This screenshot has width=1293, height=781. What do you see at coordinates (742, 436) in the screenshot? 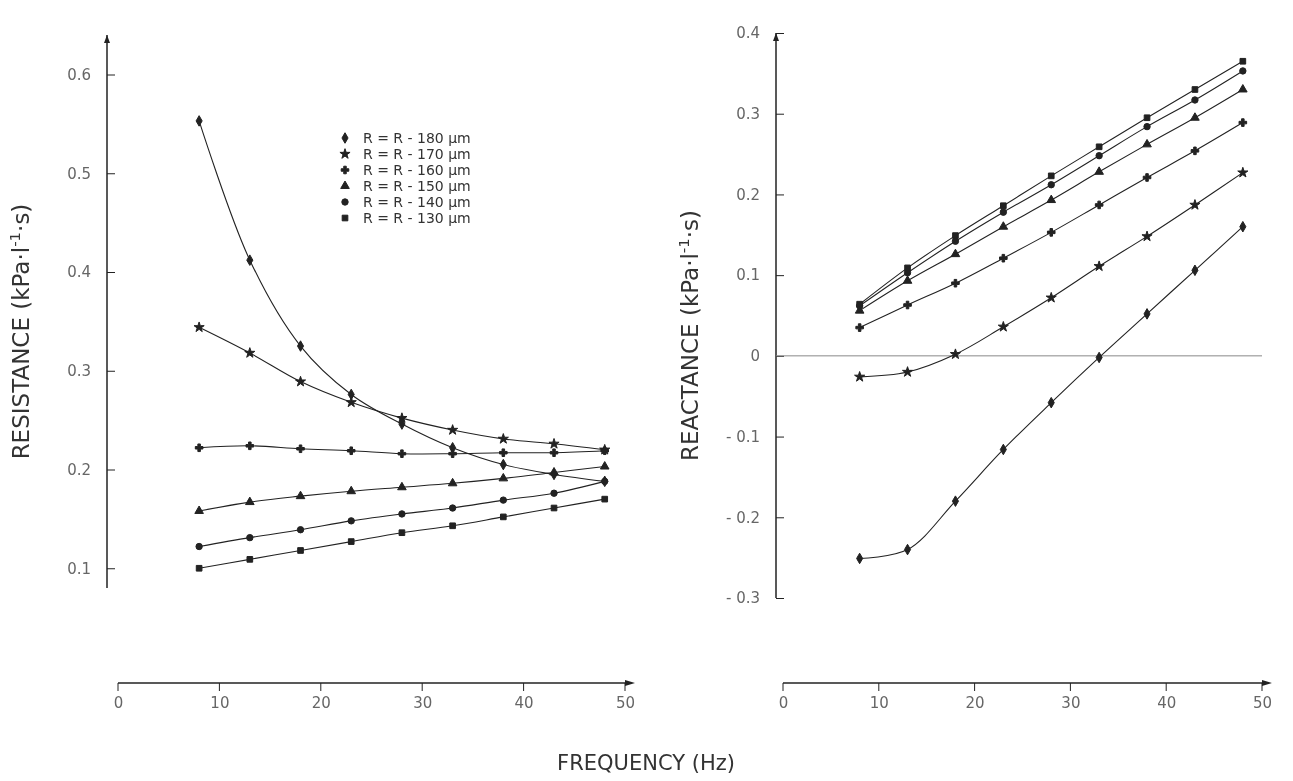
I see `y-tick-label: - 0.1` at bounding box center [742, 436].